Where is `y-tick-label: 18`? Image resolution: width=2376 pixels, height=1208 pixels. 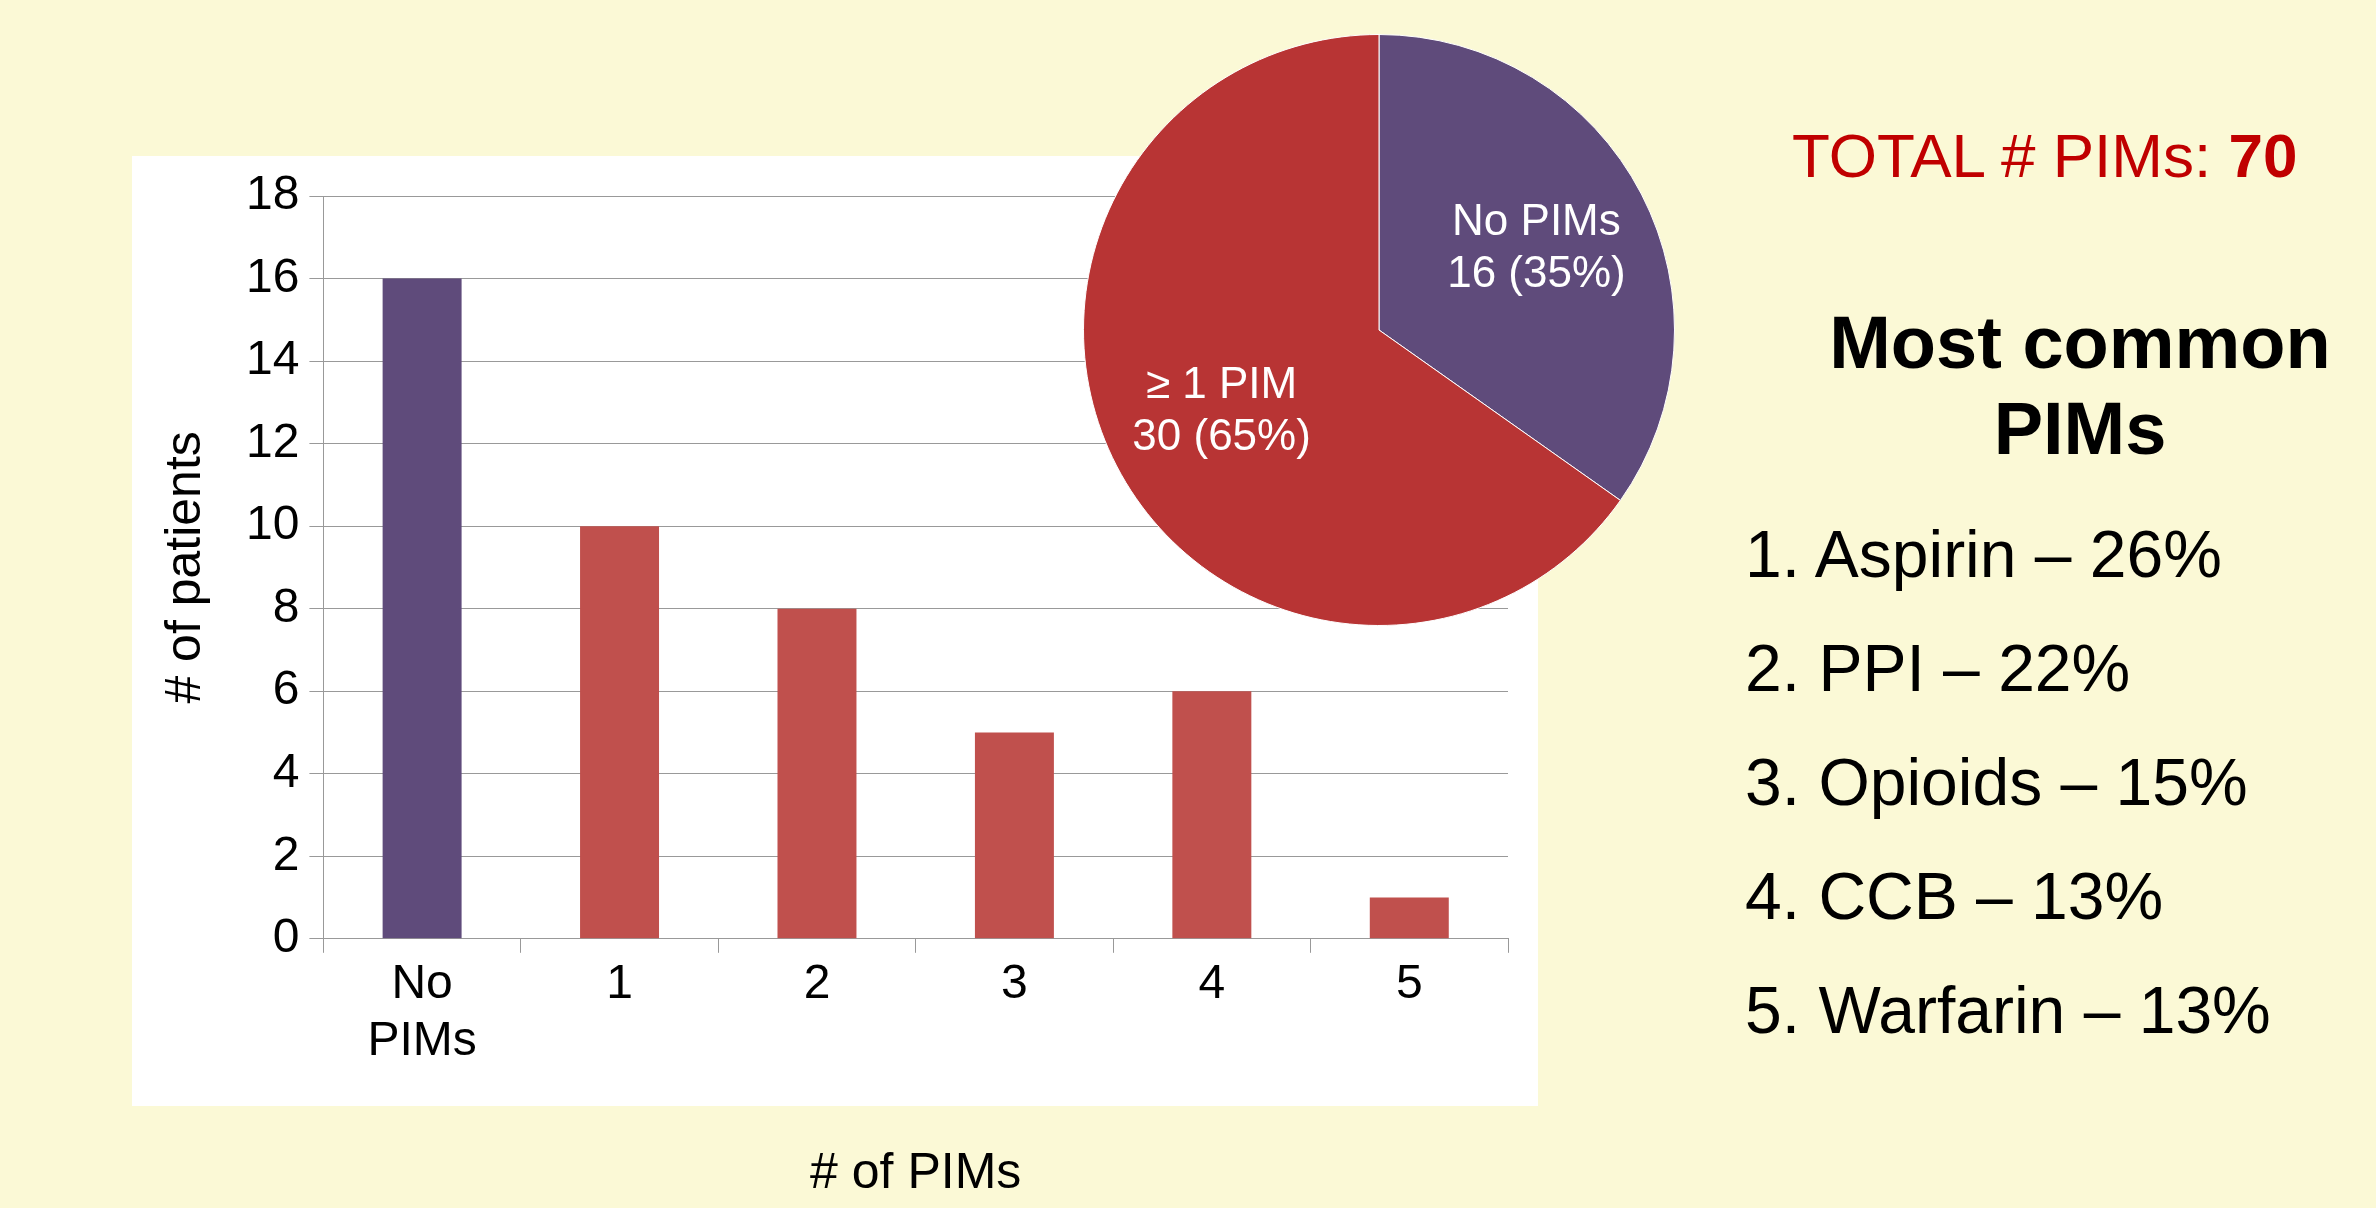 y-tick-label: 18 is located at coordinates (273, 193).